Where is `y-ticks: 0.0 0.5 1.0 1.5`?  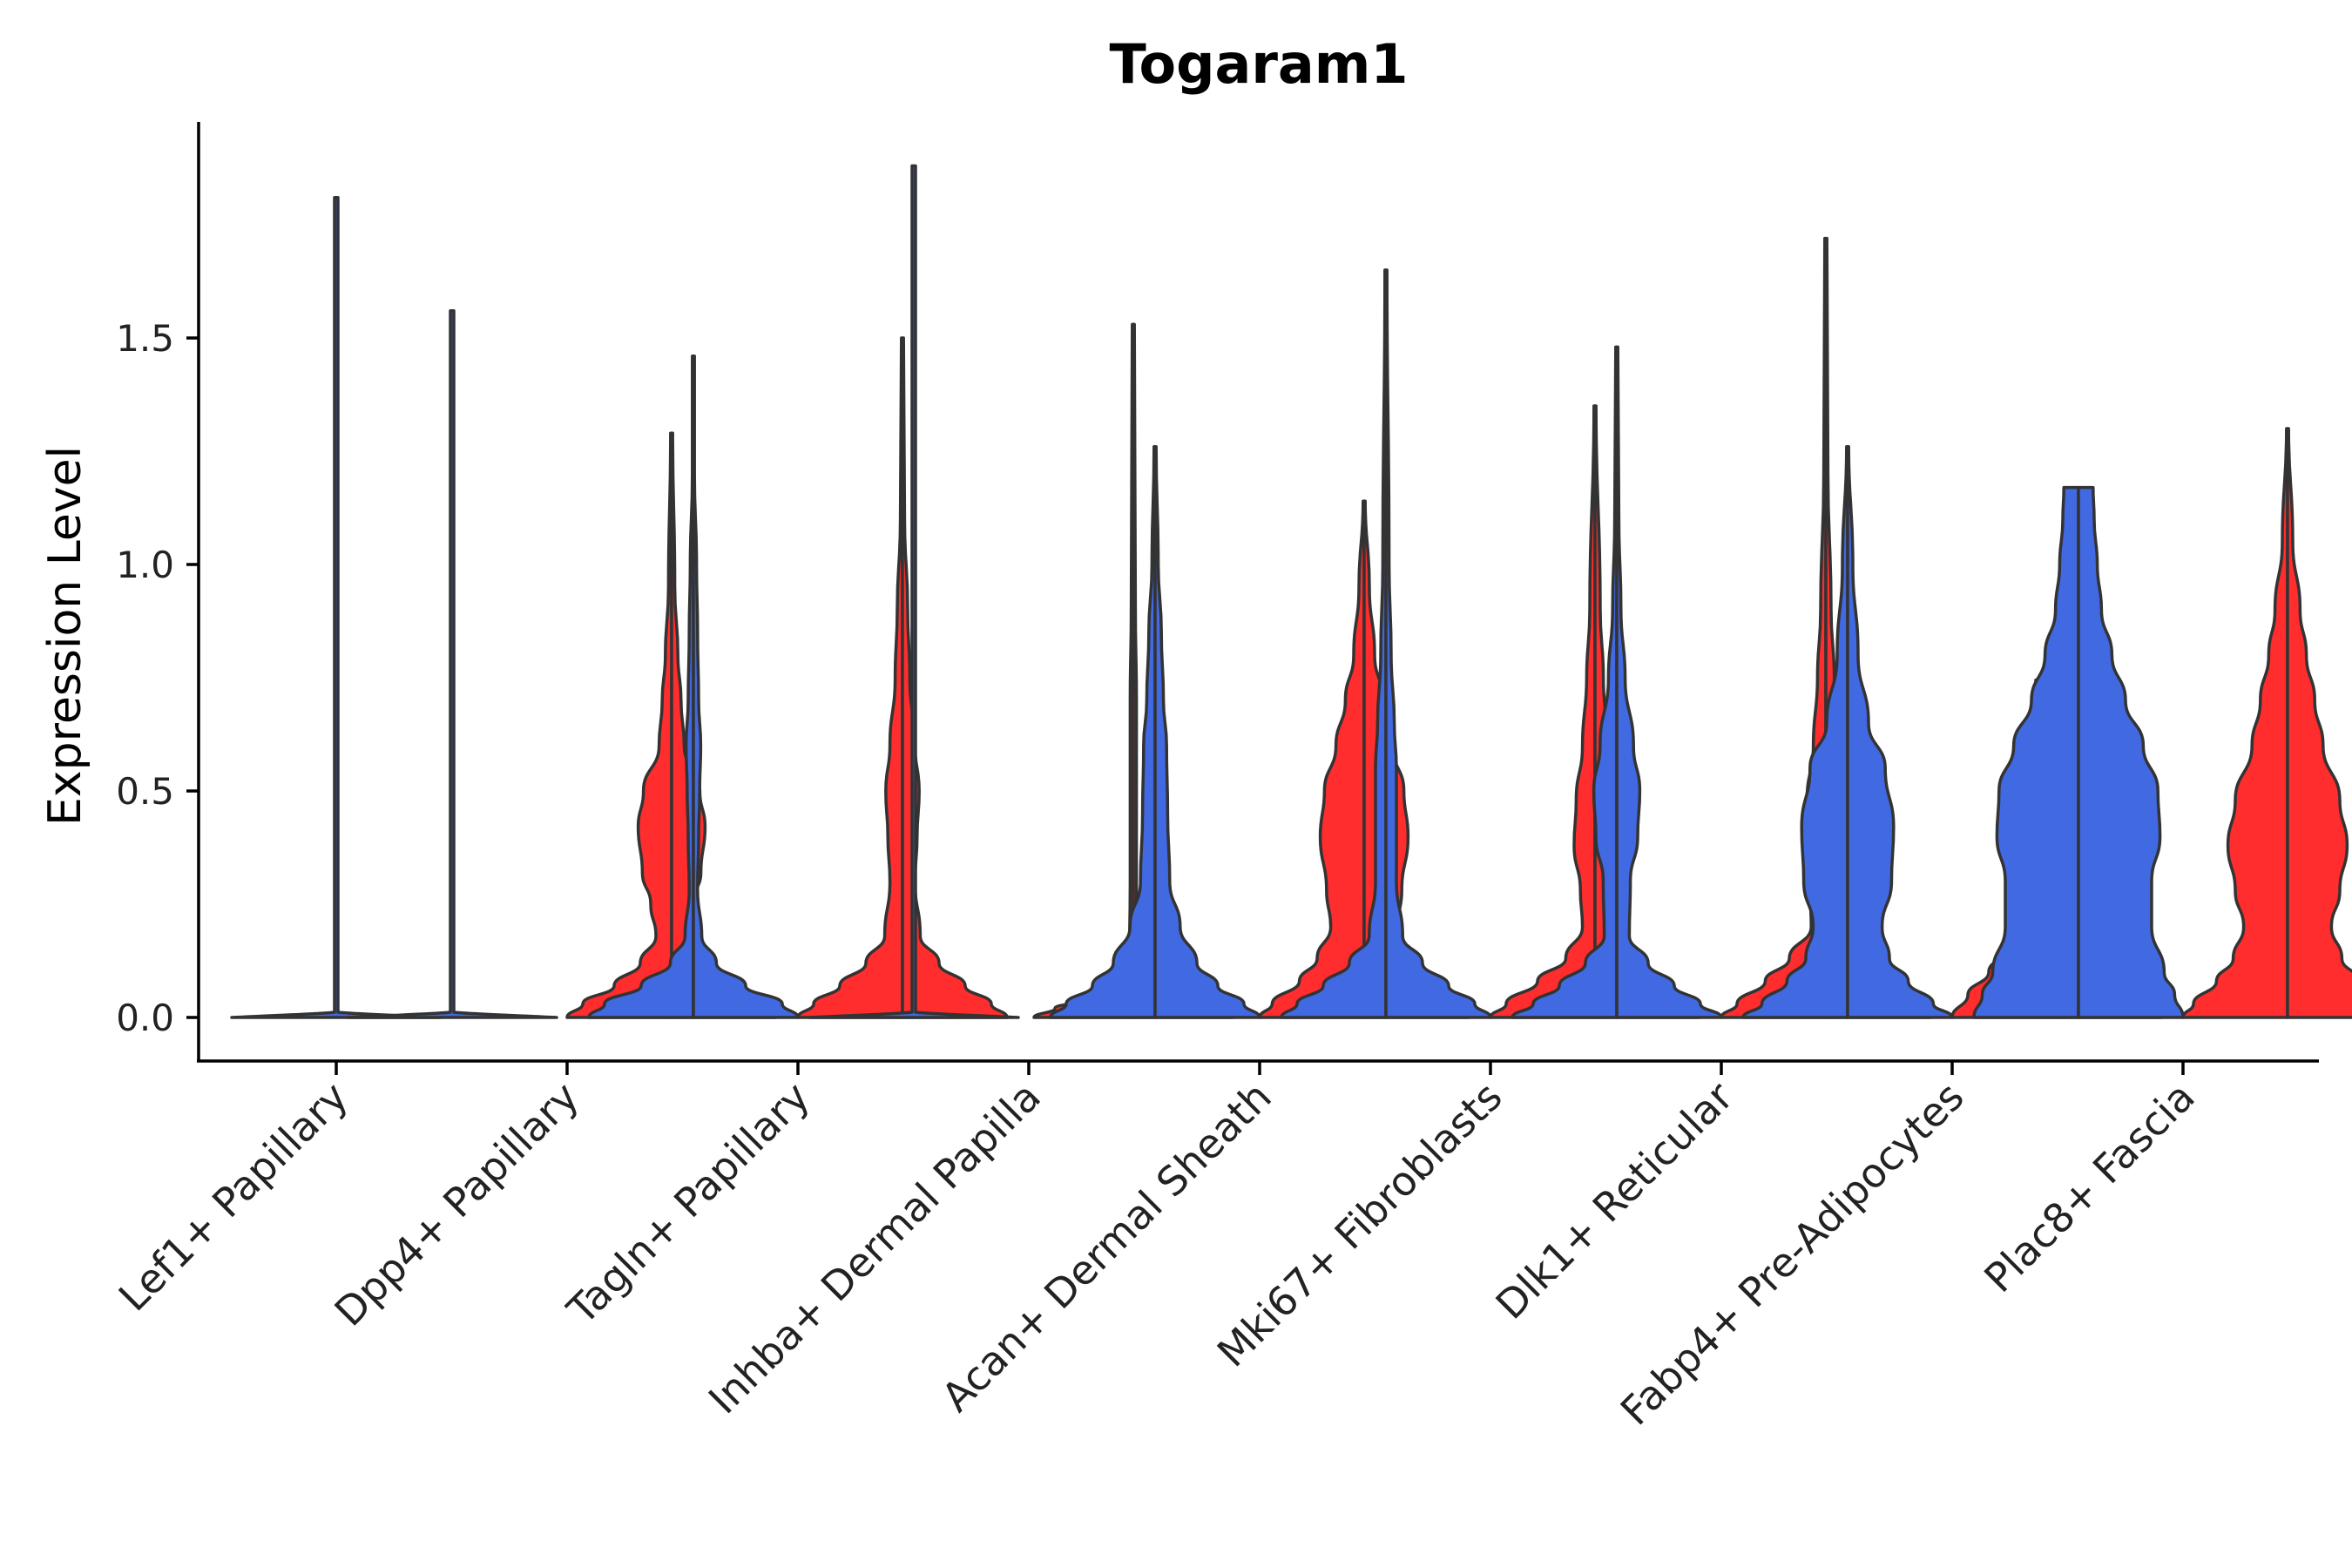
y-ticks: 0.0 0.5 1.0 1.5 is located at coordinates (157, 678).